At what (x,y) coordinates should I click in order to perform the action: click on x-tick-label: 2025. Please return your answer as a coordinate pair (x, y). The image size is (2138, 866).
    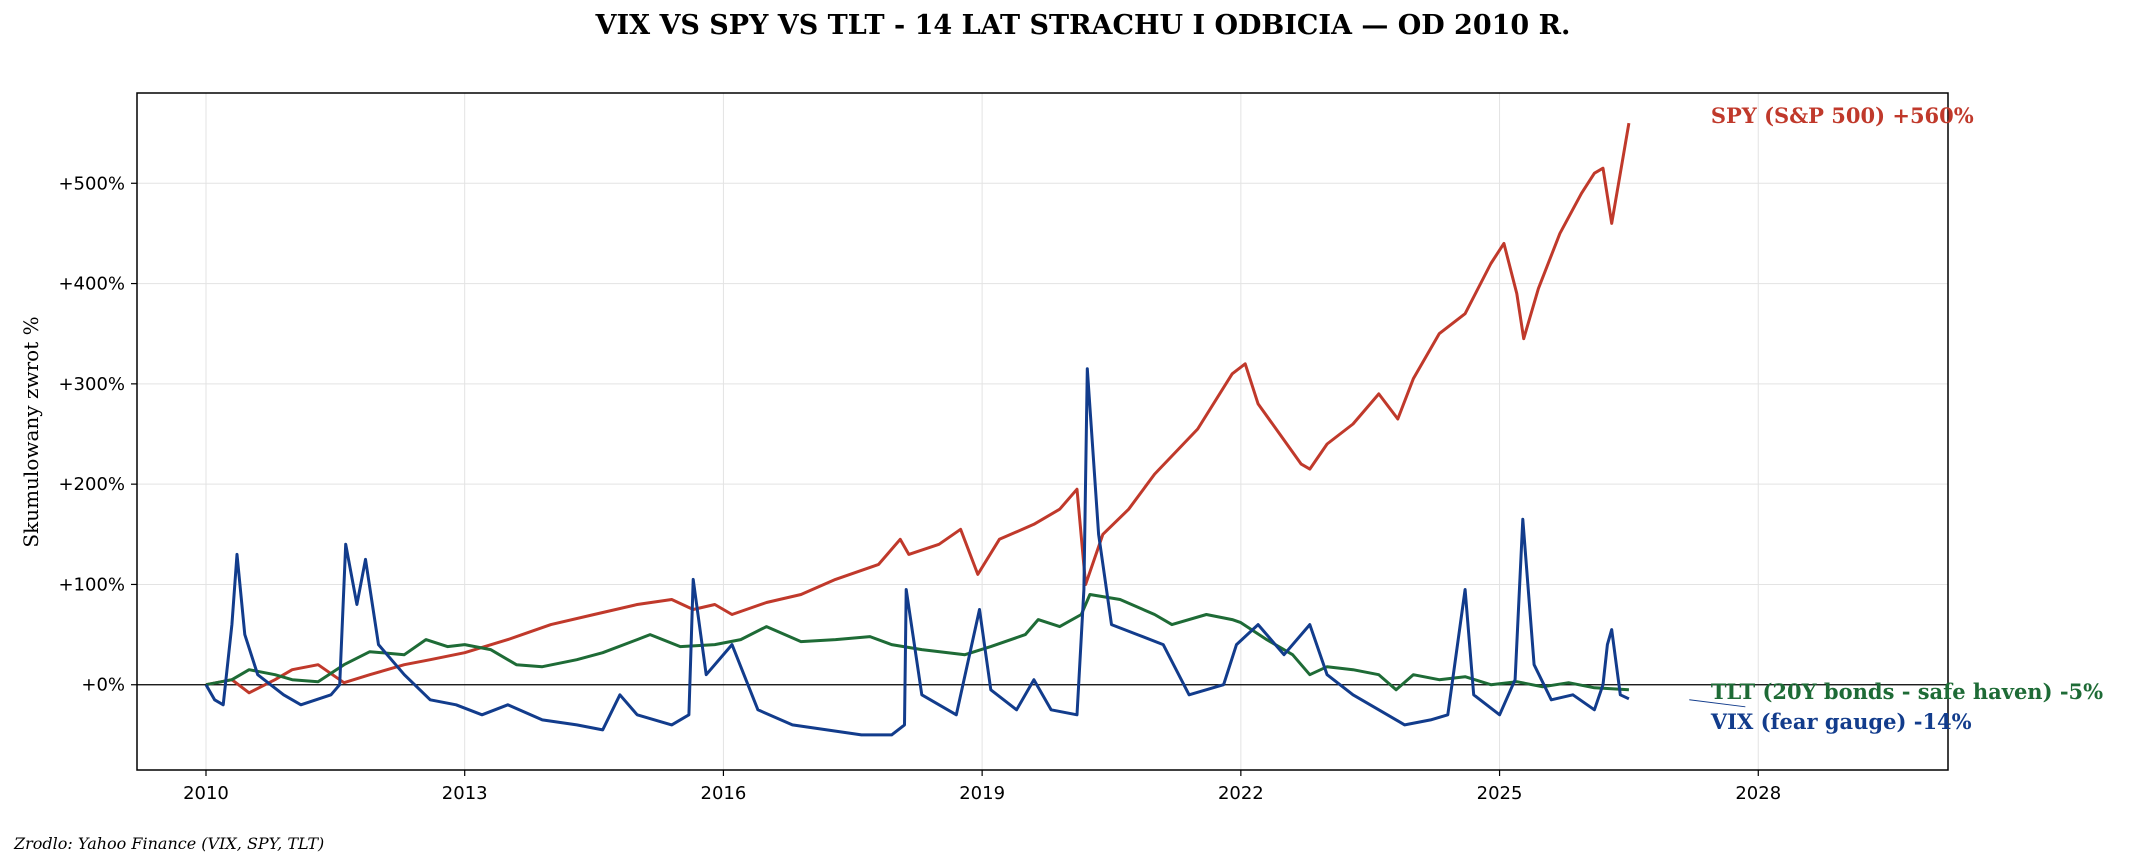
    Looking at the image, I should click on (1500, 793).